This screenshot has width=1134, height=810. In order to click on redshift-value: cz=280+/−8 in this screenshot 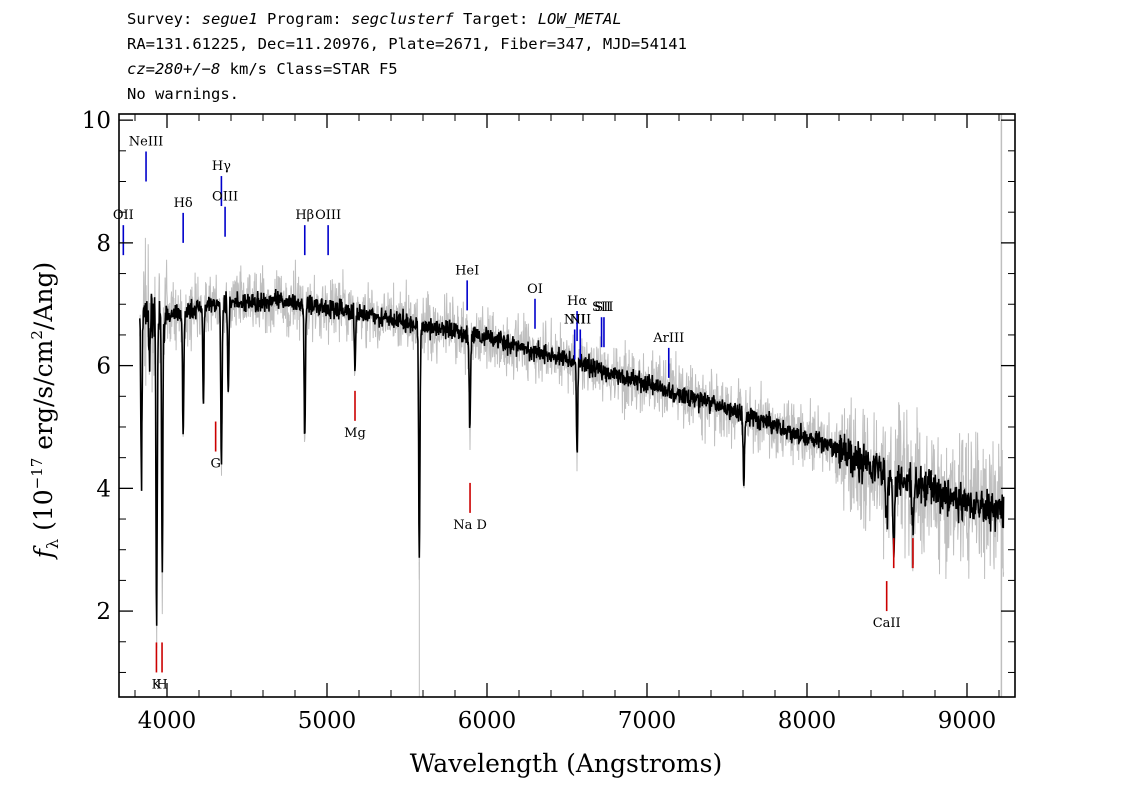, I will do `click(174, 69)`.